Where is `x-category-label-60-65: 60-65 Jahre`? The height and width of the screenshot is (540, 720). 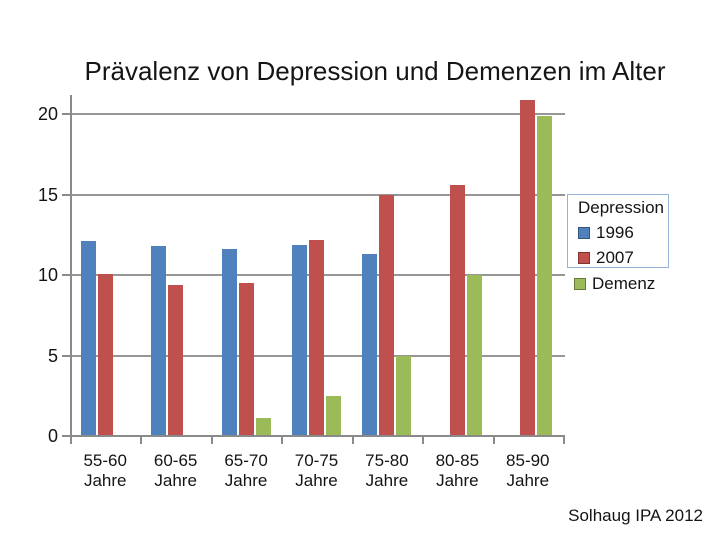
x-category-label-60-65: 60-65 Jahre is located at coordinates (176, 471).